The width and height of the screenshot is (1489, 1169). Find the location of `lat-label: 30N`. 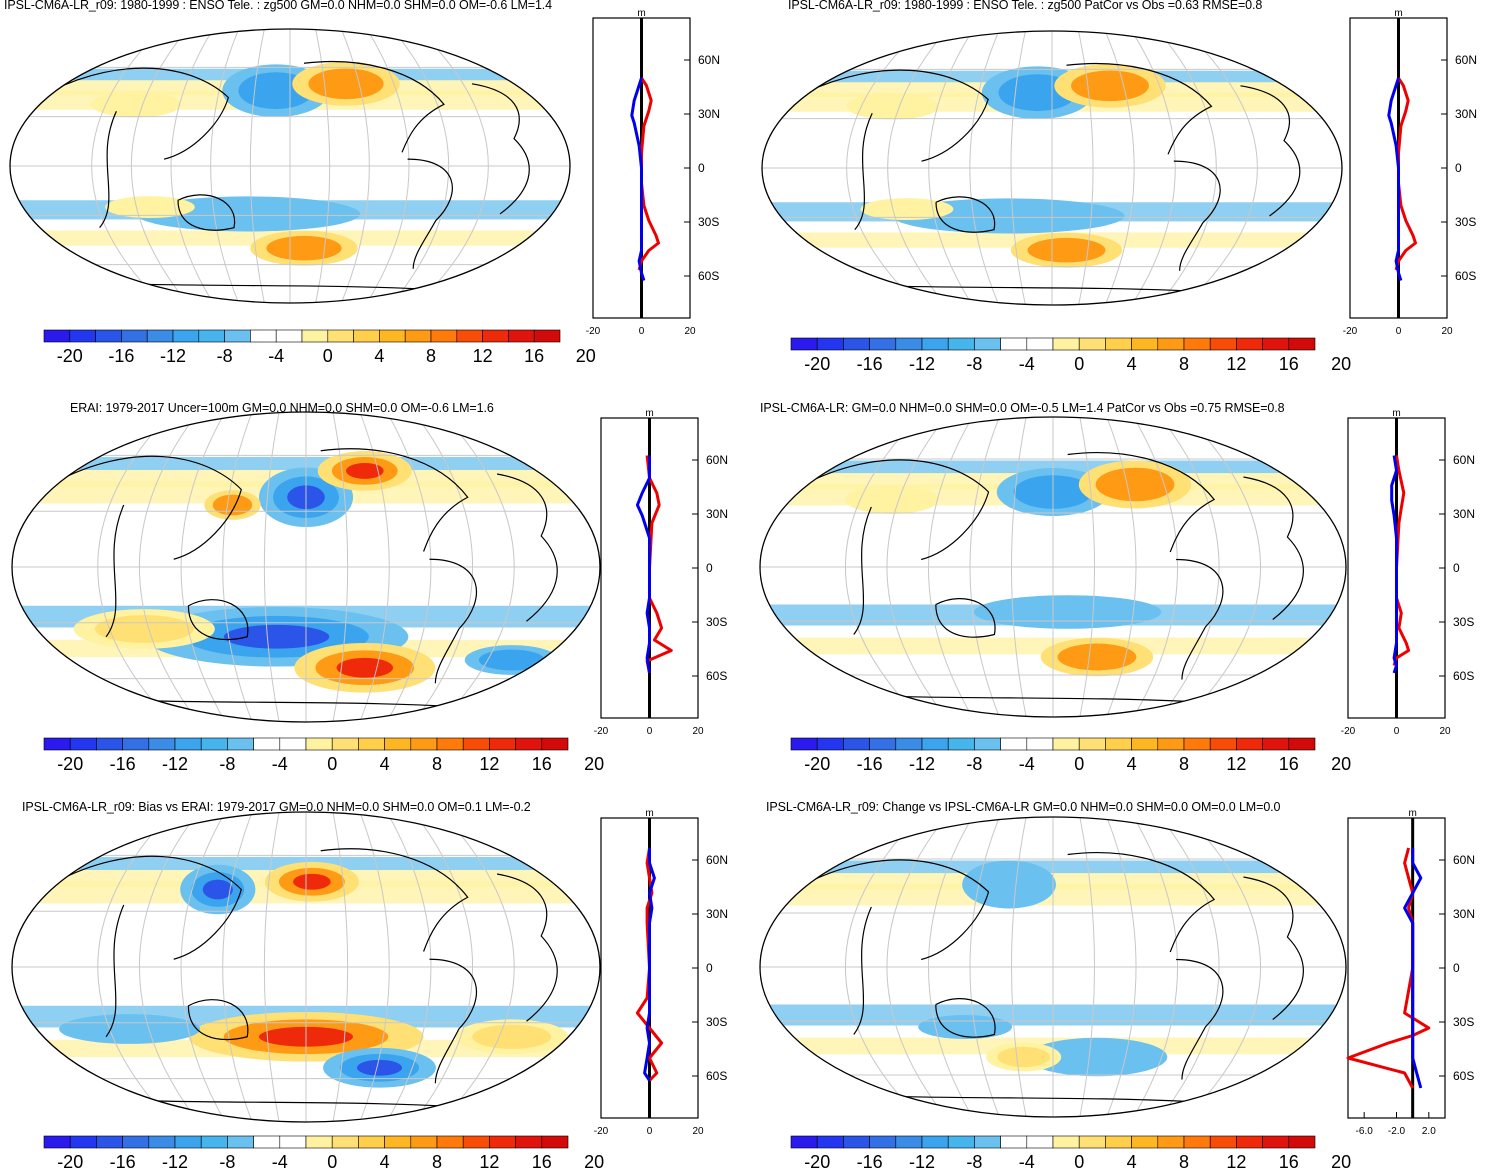

lat-label: 30N is located at coordinates (1464, 514).